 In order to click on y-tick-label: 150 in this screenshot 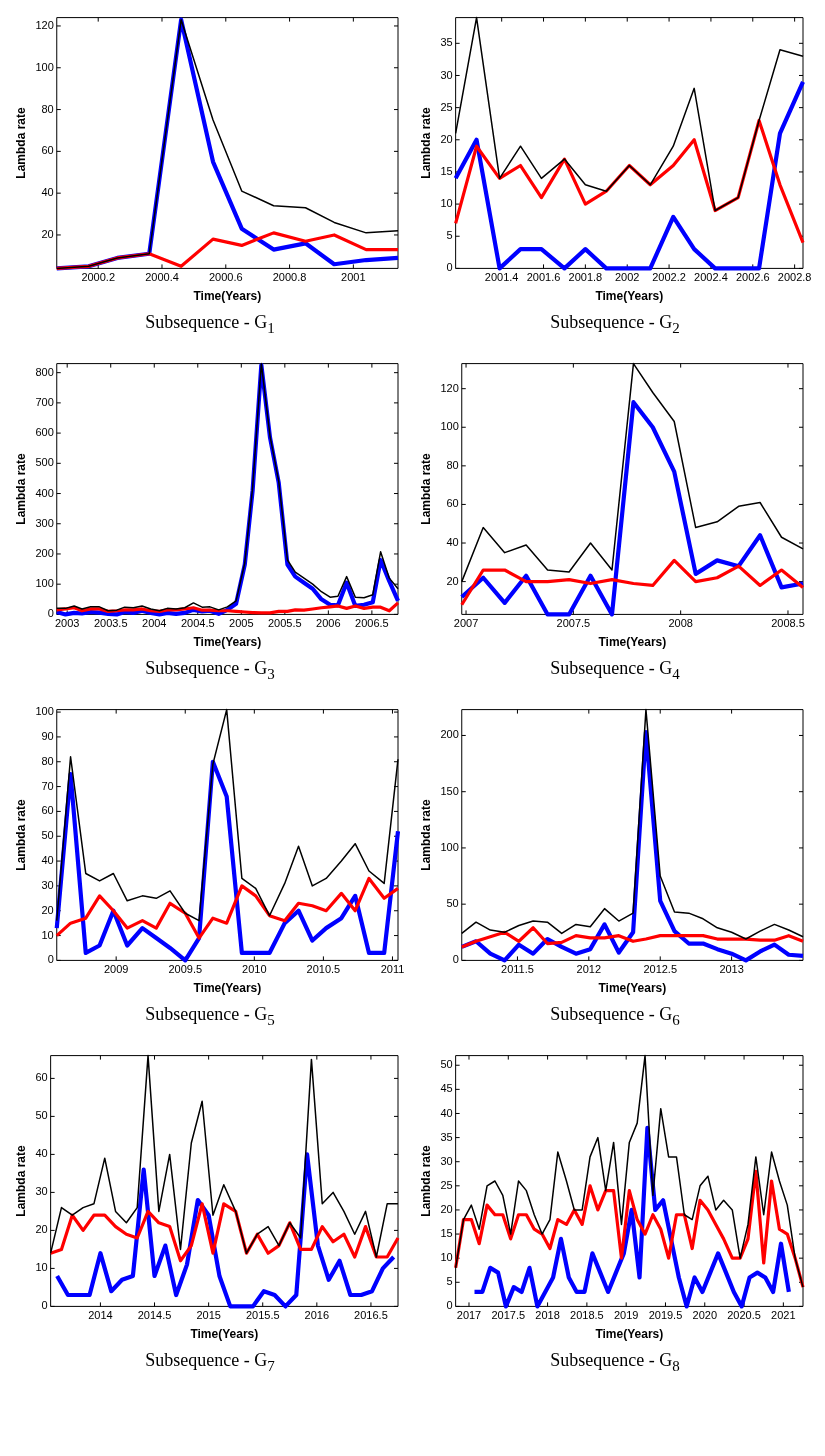, I will do `click(449, 790)`.